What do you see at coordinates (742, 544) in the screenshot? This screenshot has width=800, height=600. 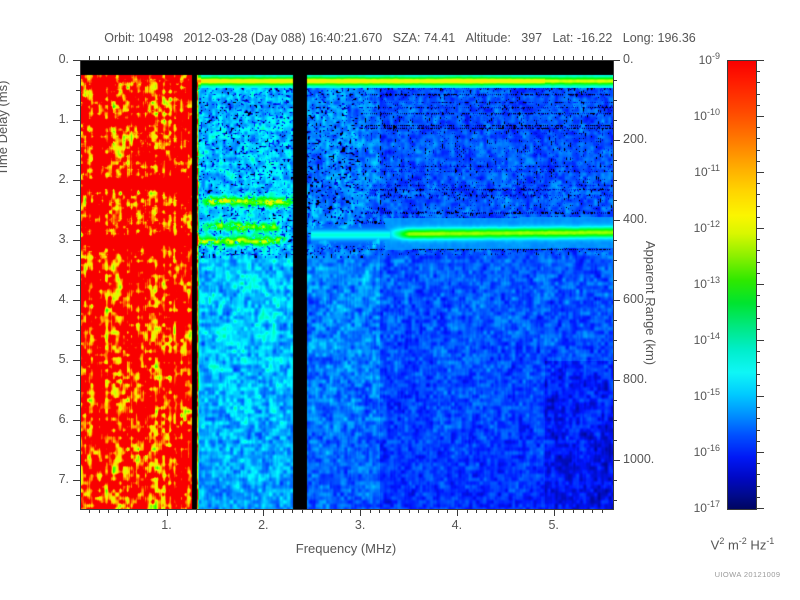 I see `colorbar-units-label: V2 m-2 Hz-1` at bounding box center [742, 544].